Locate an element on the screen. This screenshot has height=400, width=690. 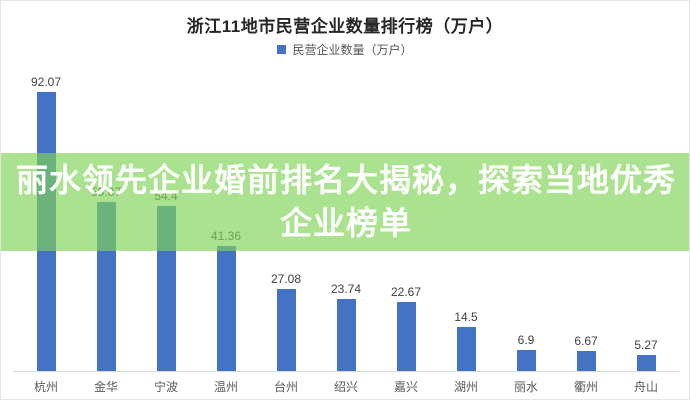
banner-line-2: 企业榜单 is located at coordinates (345, 223).